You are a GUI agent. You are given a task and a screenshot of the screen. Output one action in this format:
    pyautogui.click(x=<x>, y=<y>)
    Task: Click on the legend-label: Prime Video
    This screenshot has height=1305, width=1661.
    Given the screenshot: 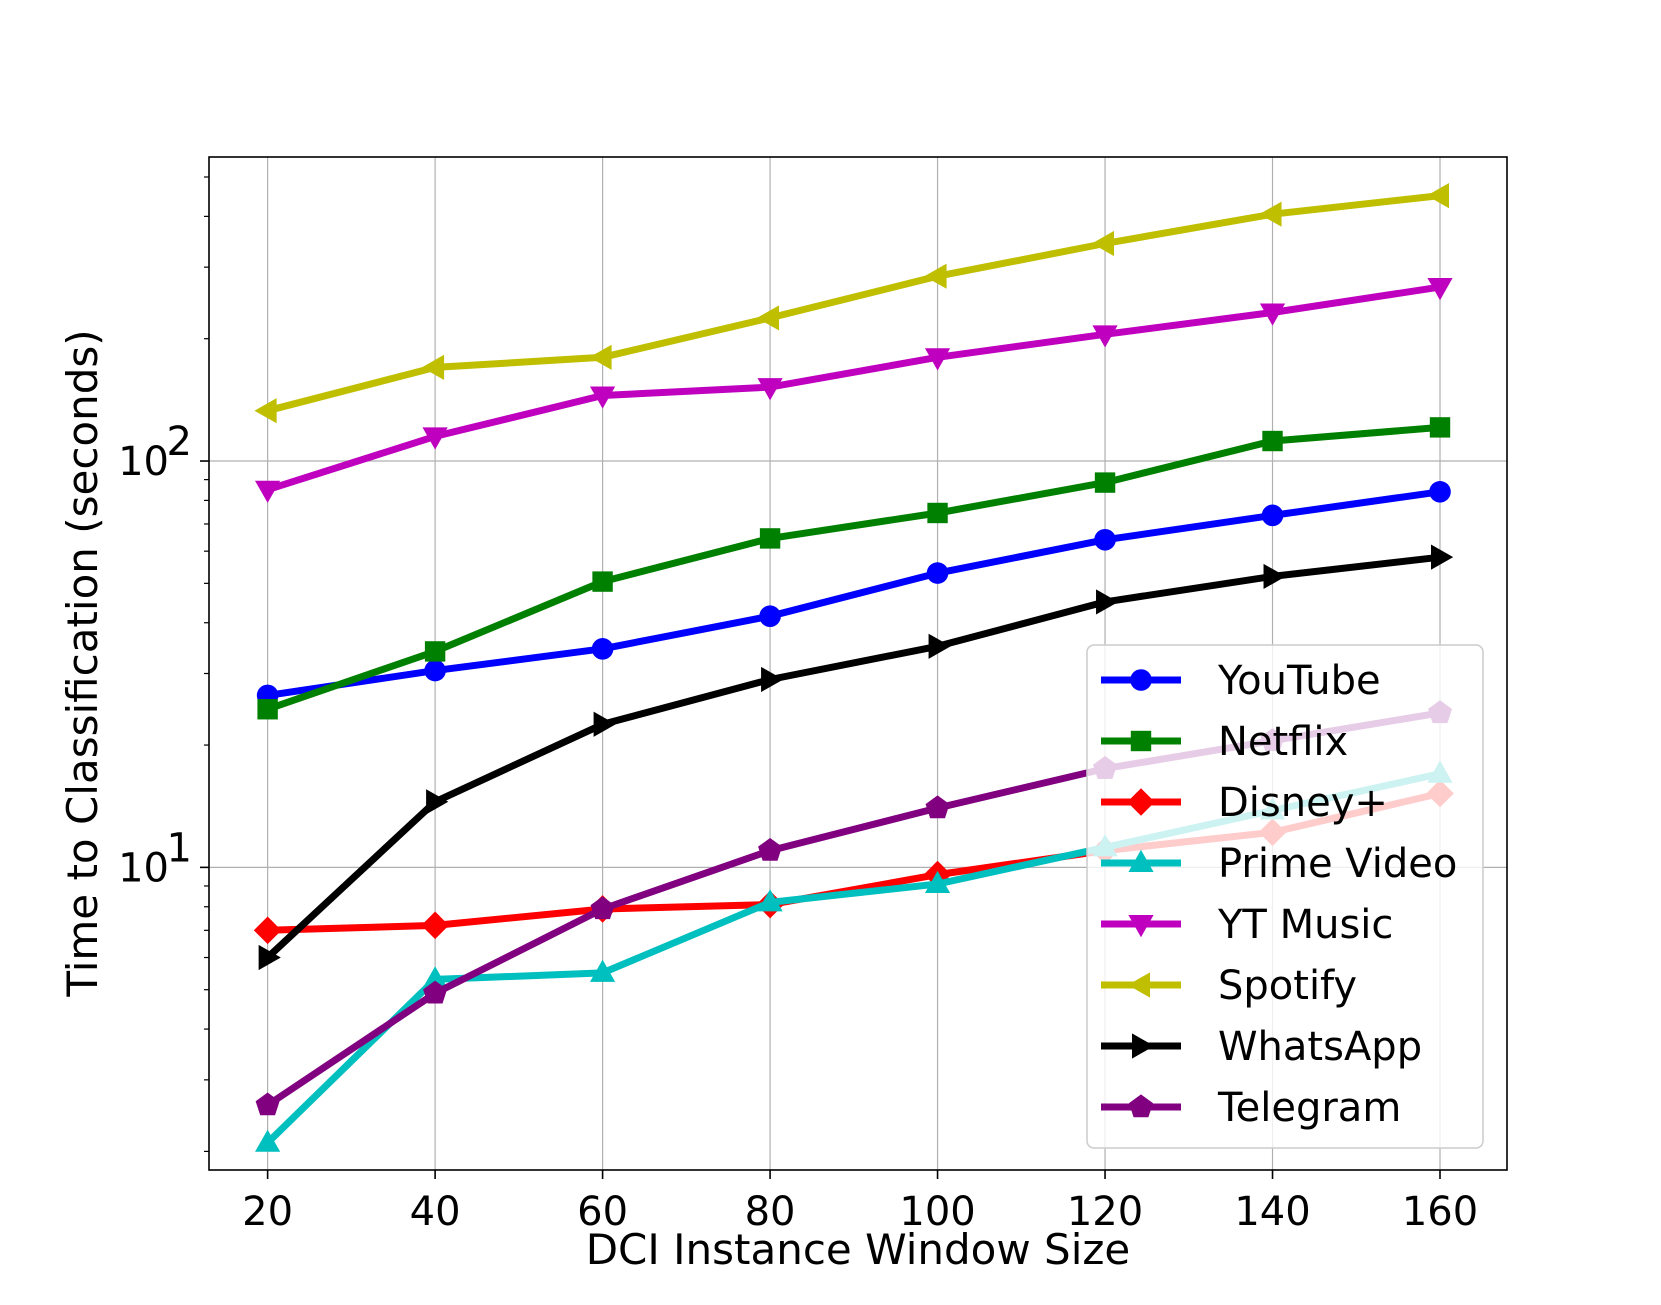 What is the action you would take?
    pyautogui.click(x=1337, y=864)
    